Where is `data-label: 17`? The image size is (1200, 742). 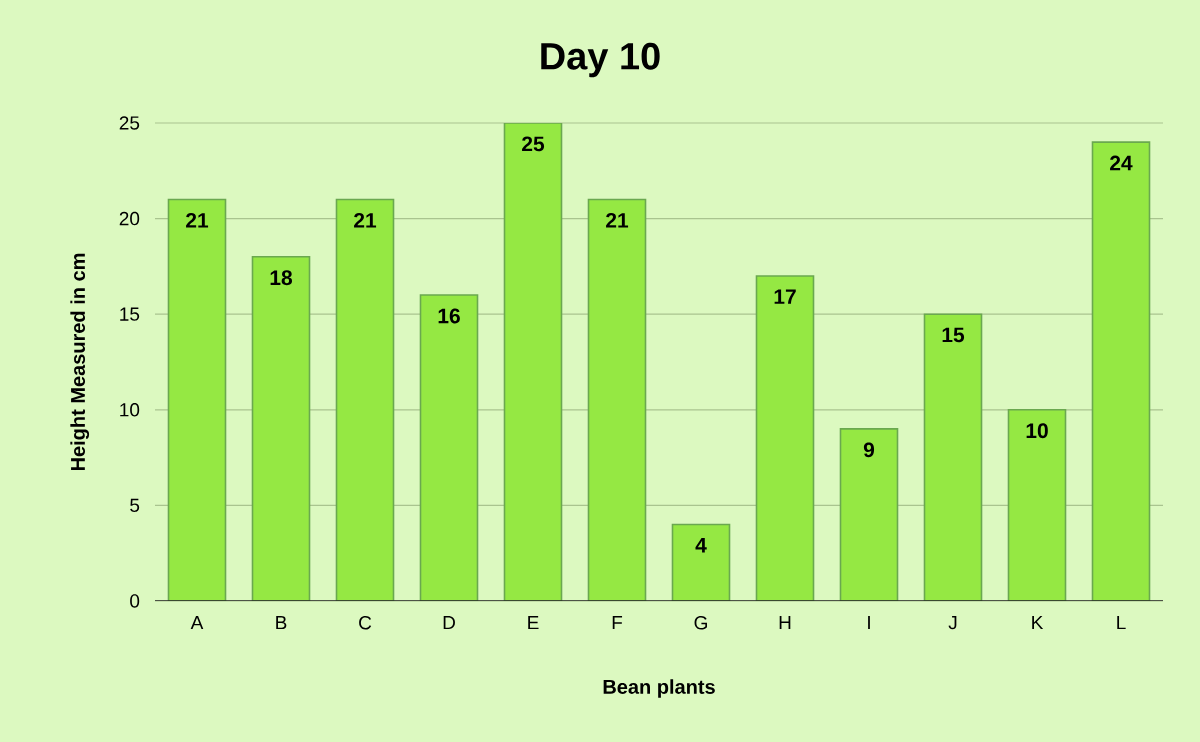
data-label: 17 is located at coordinates (785, 296).